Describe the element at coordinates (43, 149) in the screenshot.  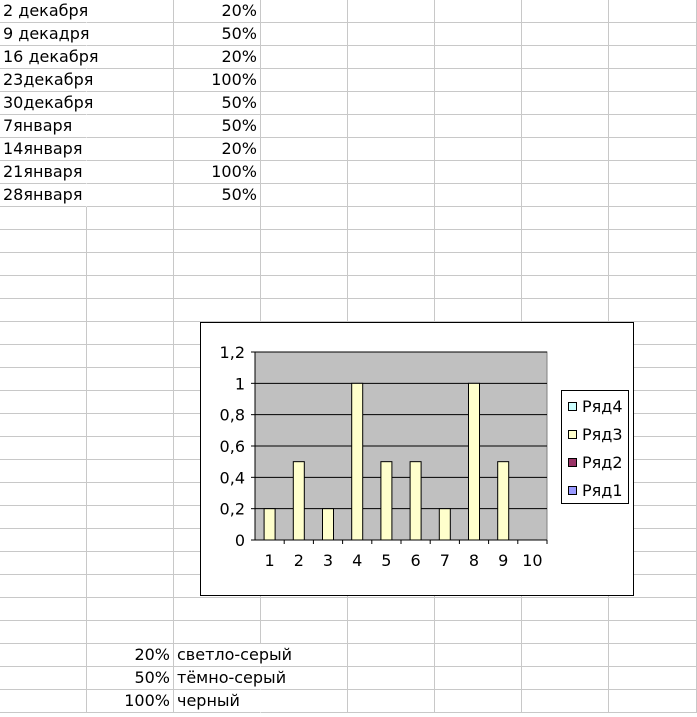
I see `date-cell: 14января` at that location.